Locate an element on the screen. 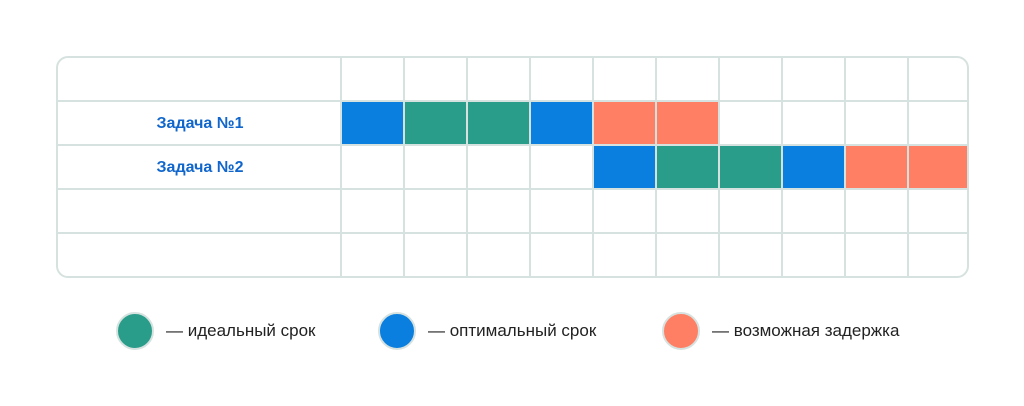 This screenshot has width=1024, height=406. legend-label-ideal: — идеальный срок is located at coordinates (241, 330).